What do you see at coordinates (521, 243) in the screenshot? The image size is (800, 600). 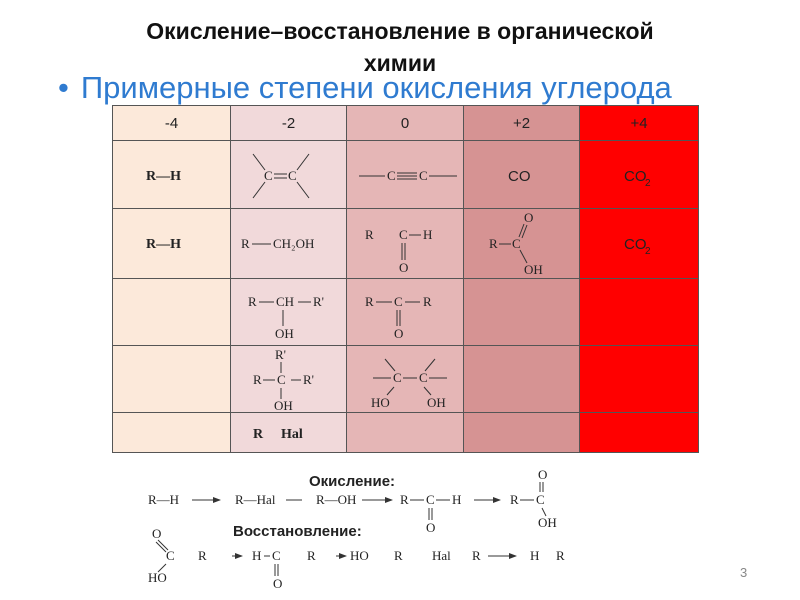 I see `formula-carboxylic-acid: R C O OH` at bounding box center [521, 243].